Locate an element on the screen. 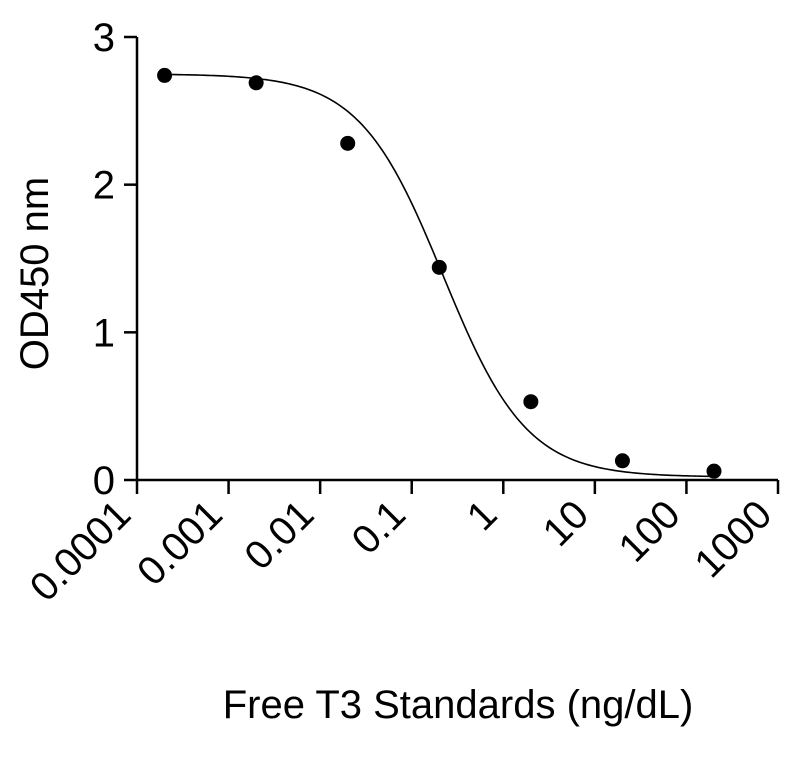  y-tick-label: 1 is located at coordinates (104, 333).